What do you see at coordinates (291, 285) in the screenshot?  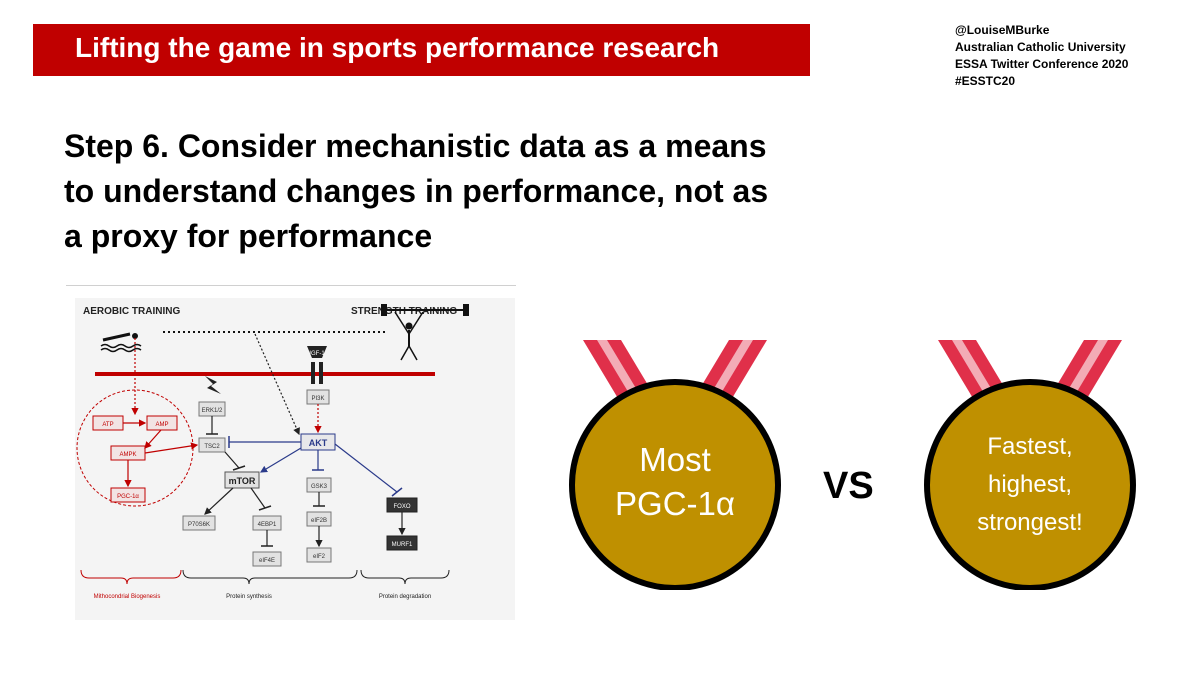 I see `divider-line` at bounding box center [291, 285].